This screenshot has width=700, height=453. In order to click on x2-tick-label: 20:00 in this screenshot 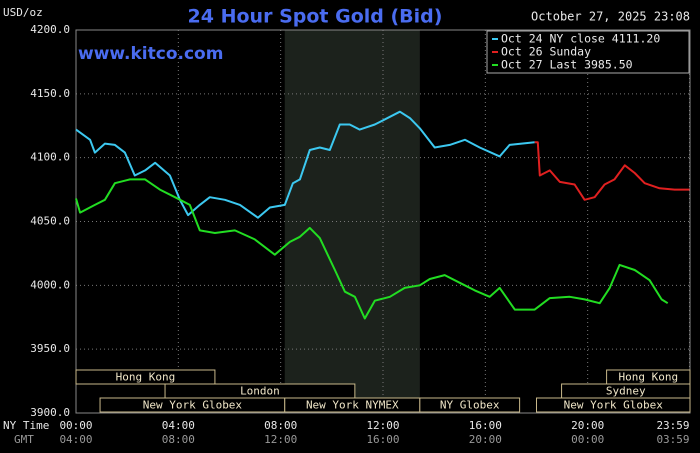, I will do `click(485, 439)`.